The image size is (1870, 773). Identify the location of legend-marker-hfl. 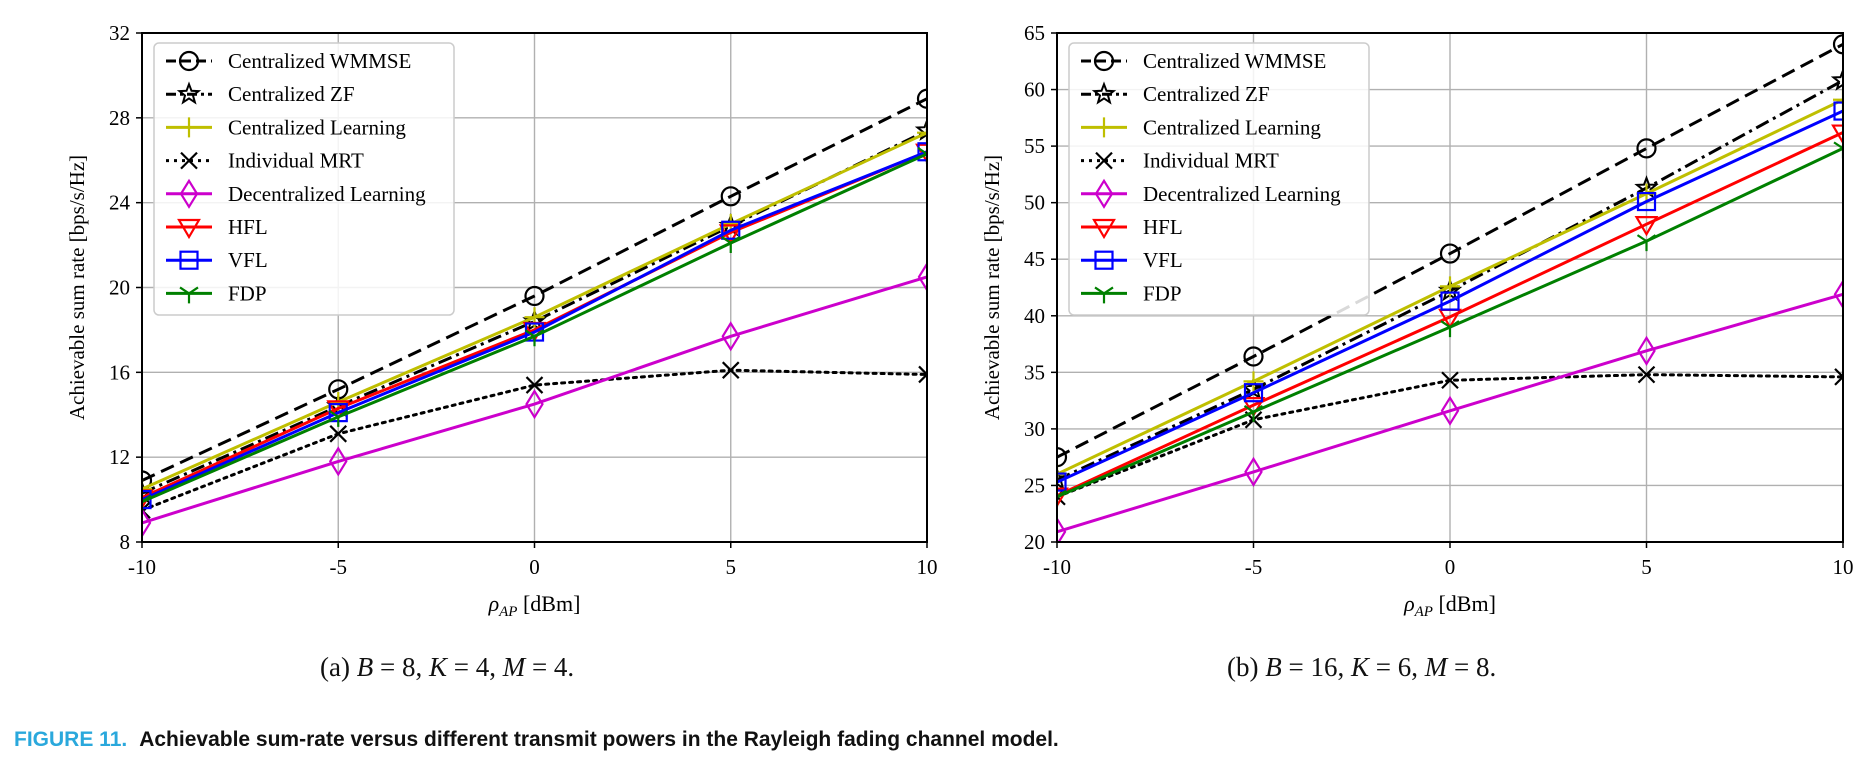
(189, 229).